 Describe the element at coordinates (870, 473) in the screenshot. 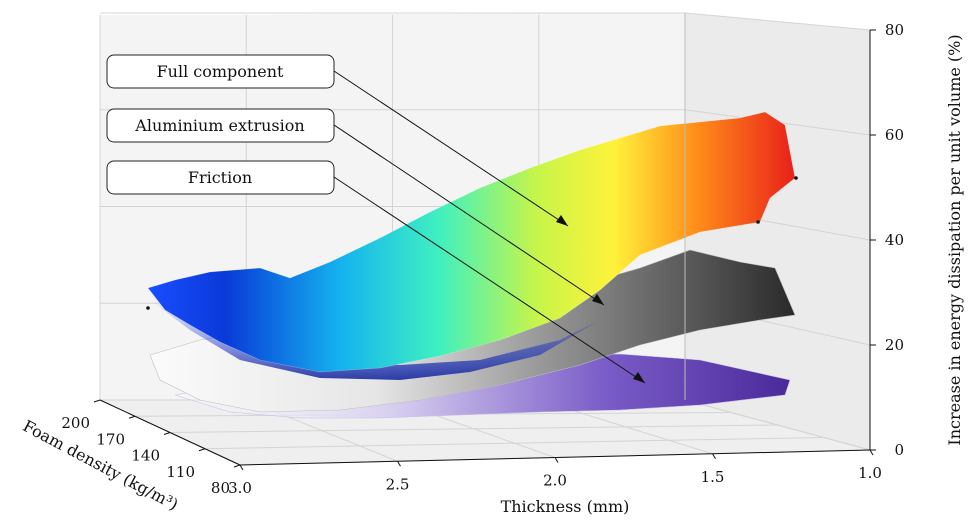

I see `x-tick-label: 1.0` at that location.